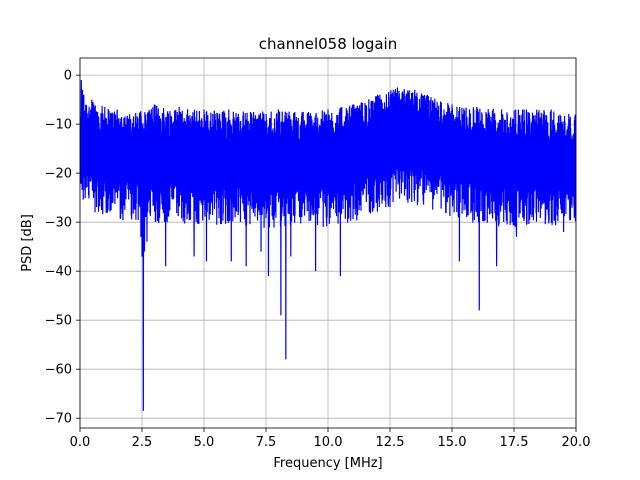 The height and width of the screenshot is (480, 640). What do you see at coordinates (58, 370) in the screenshot?
I see `y-tick-label: −60` at bounding box center [58, 370].